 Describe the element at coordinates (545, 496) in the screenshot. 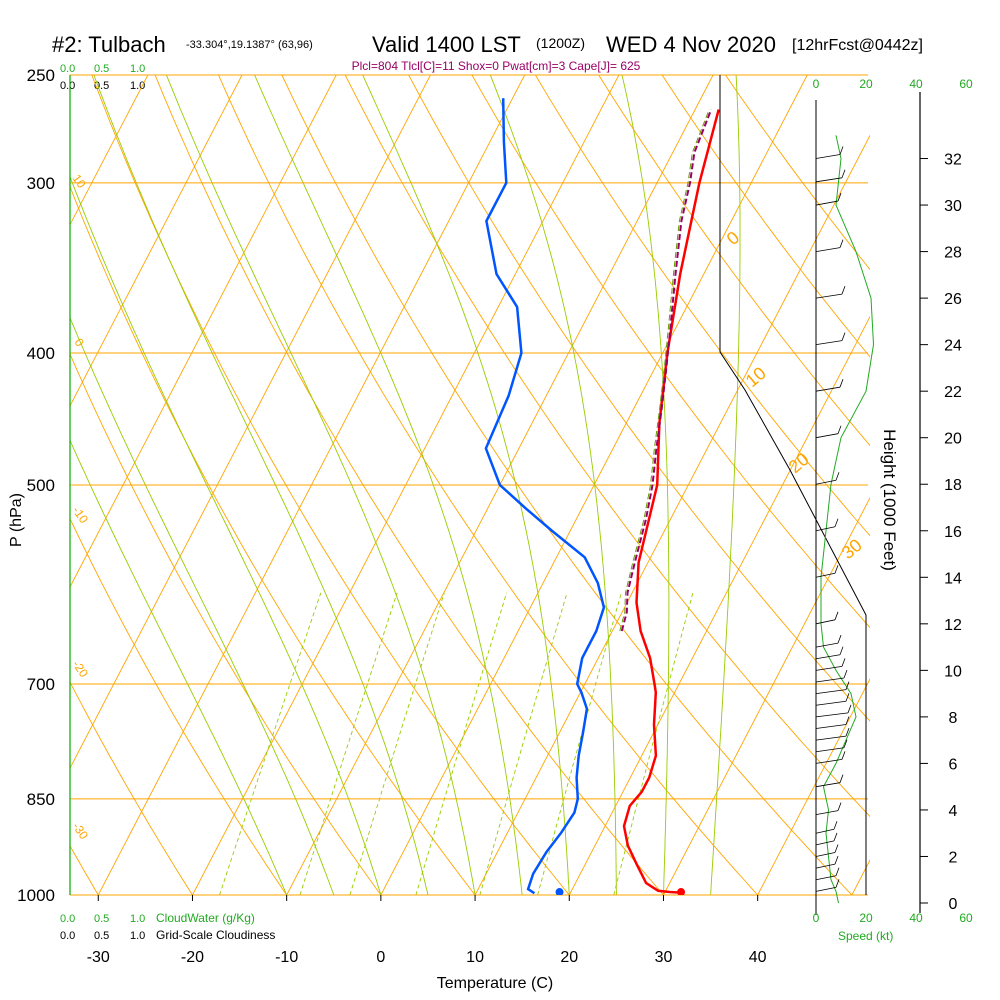

I see `series-dewpoint` at that location.